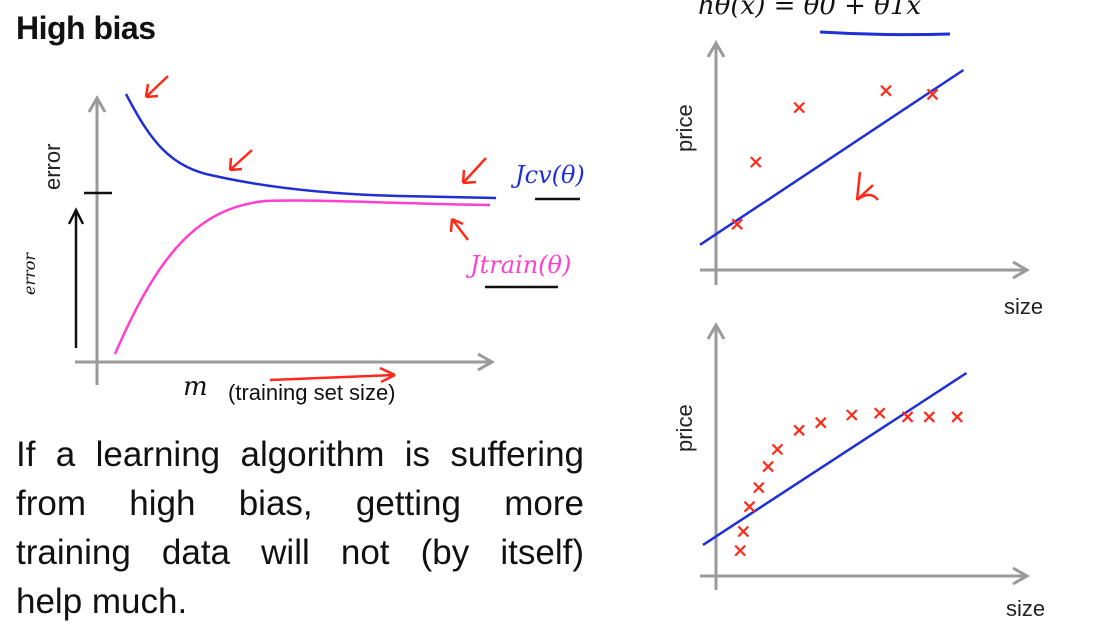 This screenshot has height=626, width=1098. Describe the element at coordinates (809, 10) in the screenshot. I see `hypothesis-formula: hθ(x) = θ0 + θ1x` at that location.